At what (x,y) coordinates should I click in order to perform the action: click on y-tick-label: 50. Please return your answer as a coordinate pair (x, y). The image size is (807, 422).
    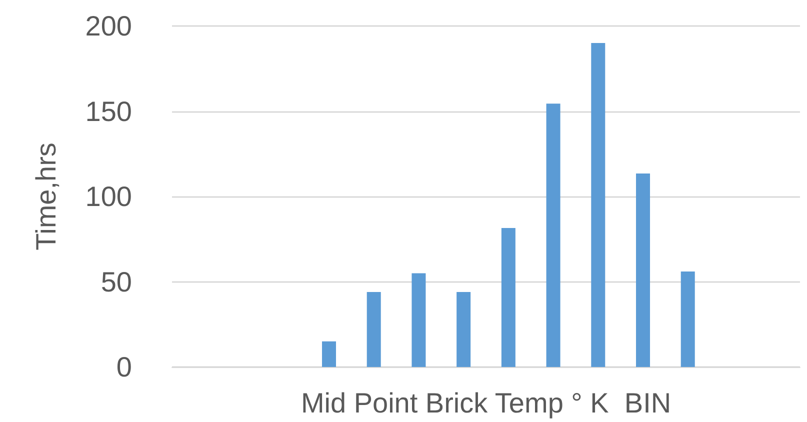
    Looking at the image, I should click on (116, 282).